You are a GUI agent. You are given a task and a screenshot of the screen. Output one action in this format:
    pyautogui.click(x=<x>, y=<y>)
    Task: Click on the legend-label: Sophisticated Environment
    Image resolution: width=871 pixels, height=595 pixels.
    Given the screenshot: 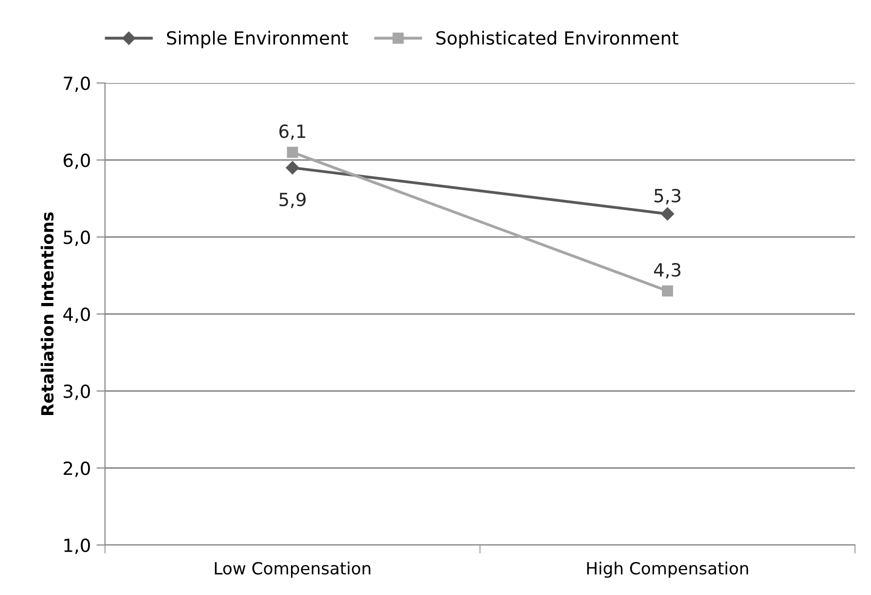 What is the action you would take?
    pyautogui.click(x=557, y=39)
    